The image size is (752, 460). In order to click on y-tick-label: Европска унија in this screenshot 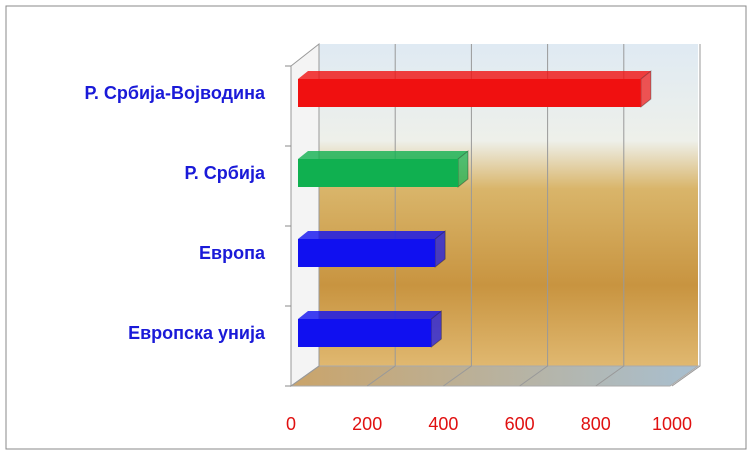, I will do `click(197, 333)`.